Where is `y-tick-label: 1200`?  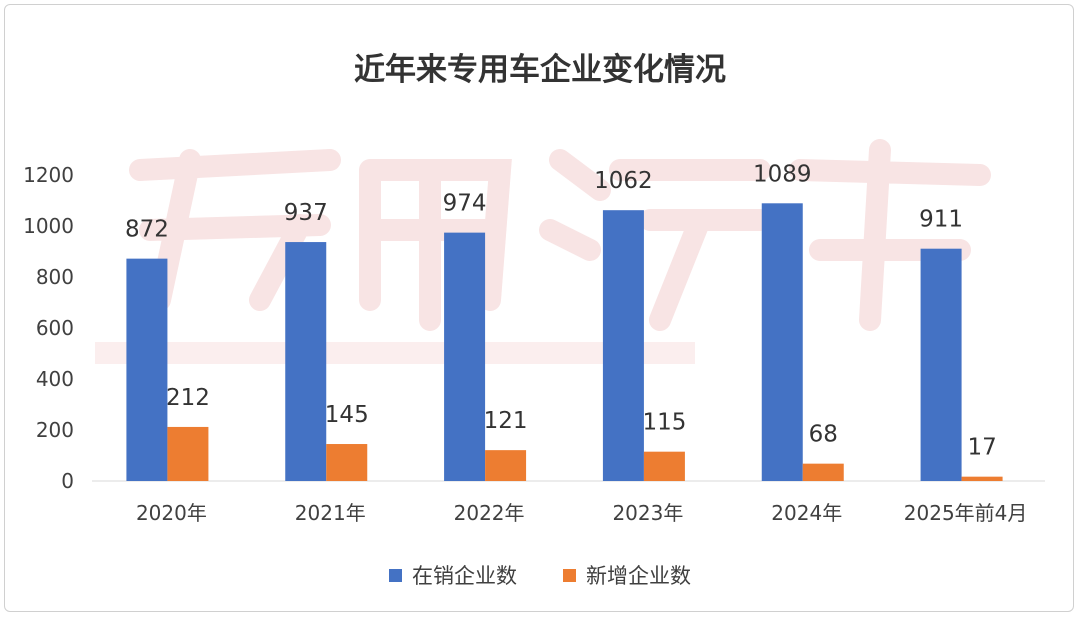
y-tick-label: 1200 is located at coordinates (48, 175).